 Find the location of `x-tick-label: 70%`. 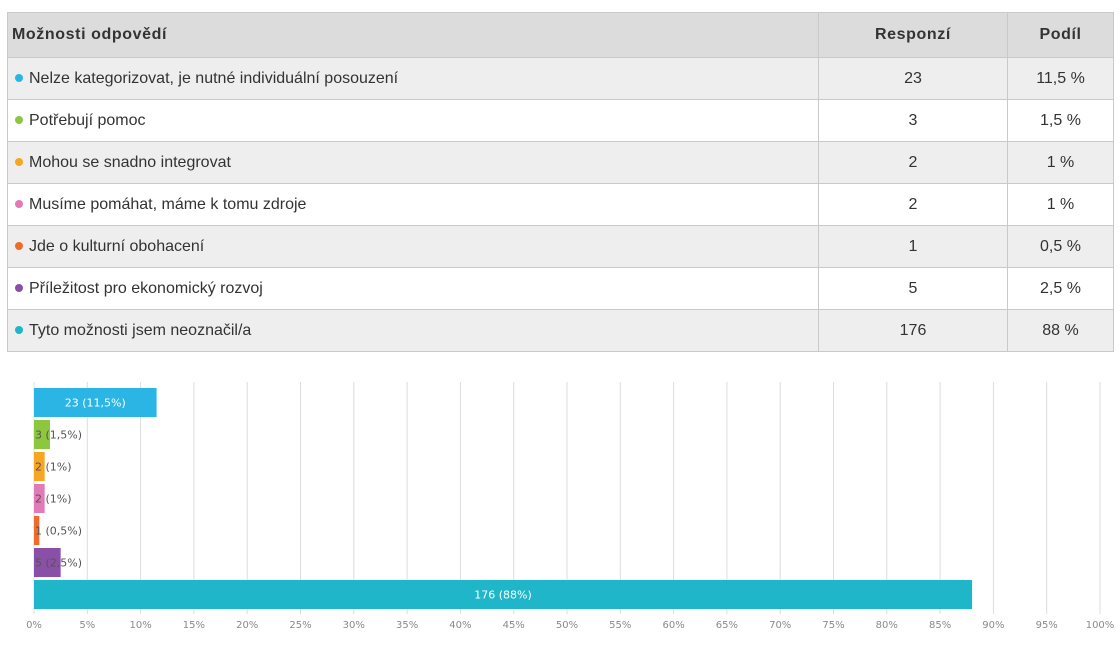

x-tick-label: 70% is located at coordinates (780, 625).